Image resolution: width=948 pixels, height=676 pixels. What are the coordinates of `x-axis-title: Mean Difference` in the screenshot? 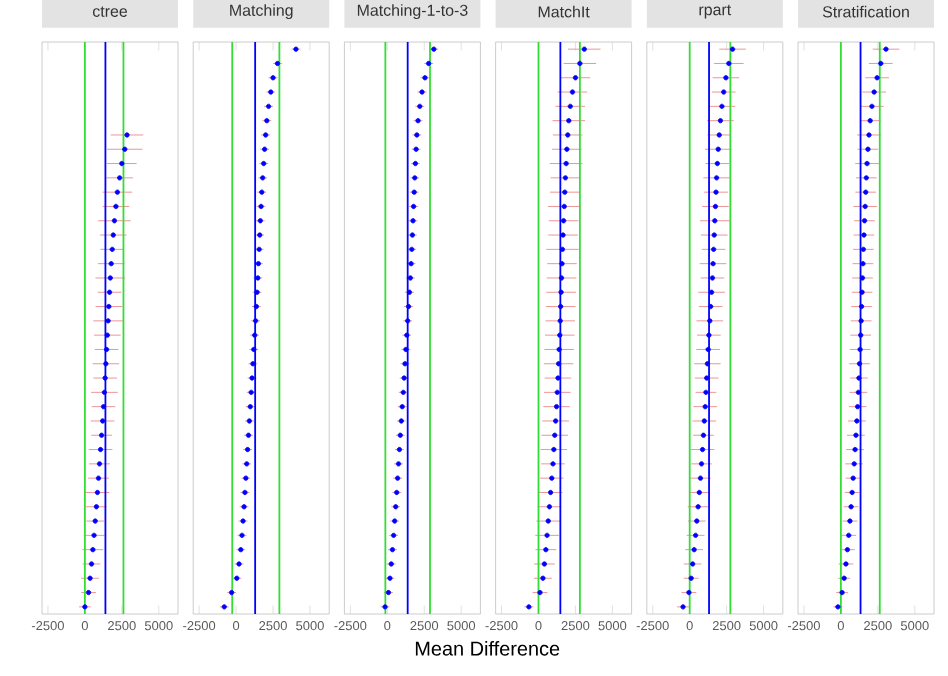 It's located at (487, 648).